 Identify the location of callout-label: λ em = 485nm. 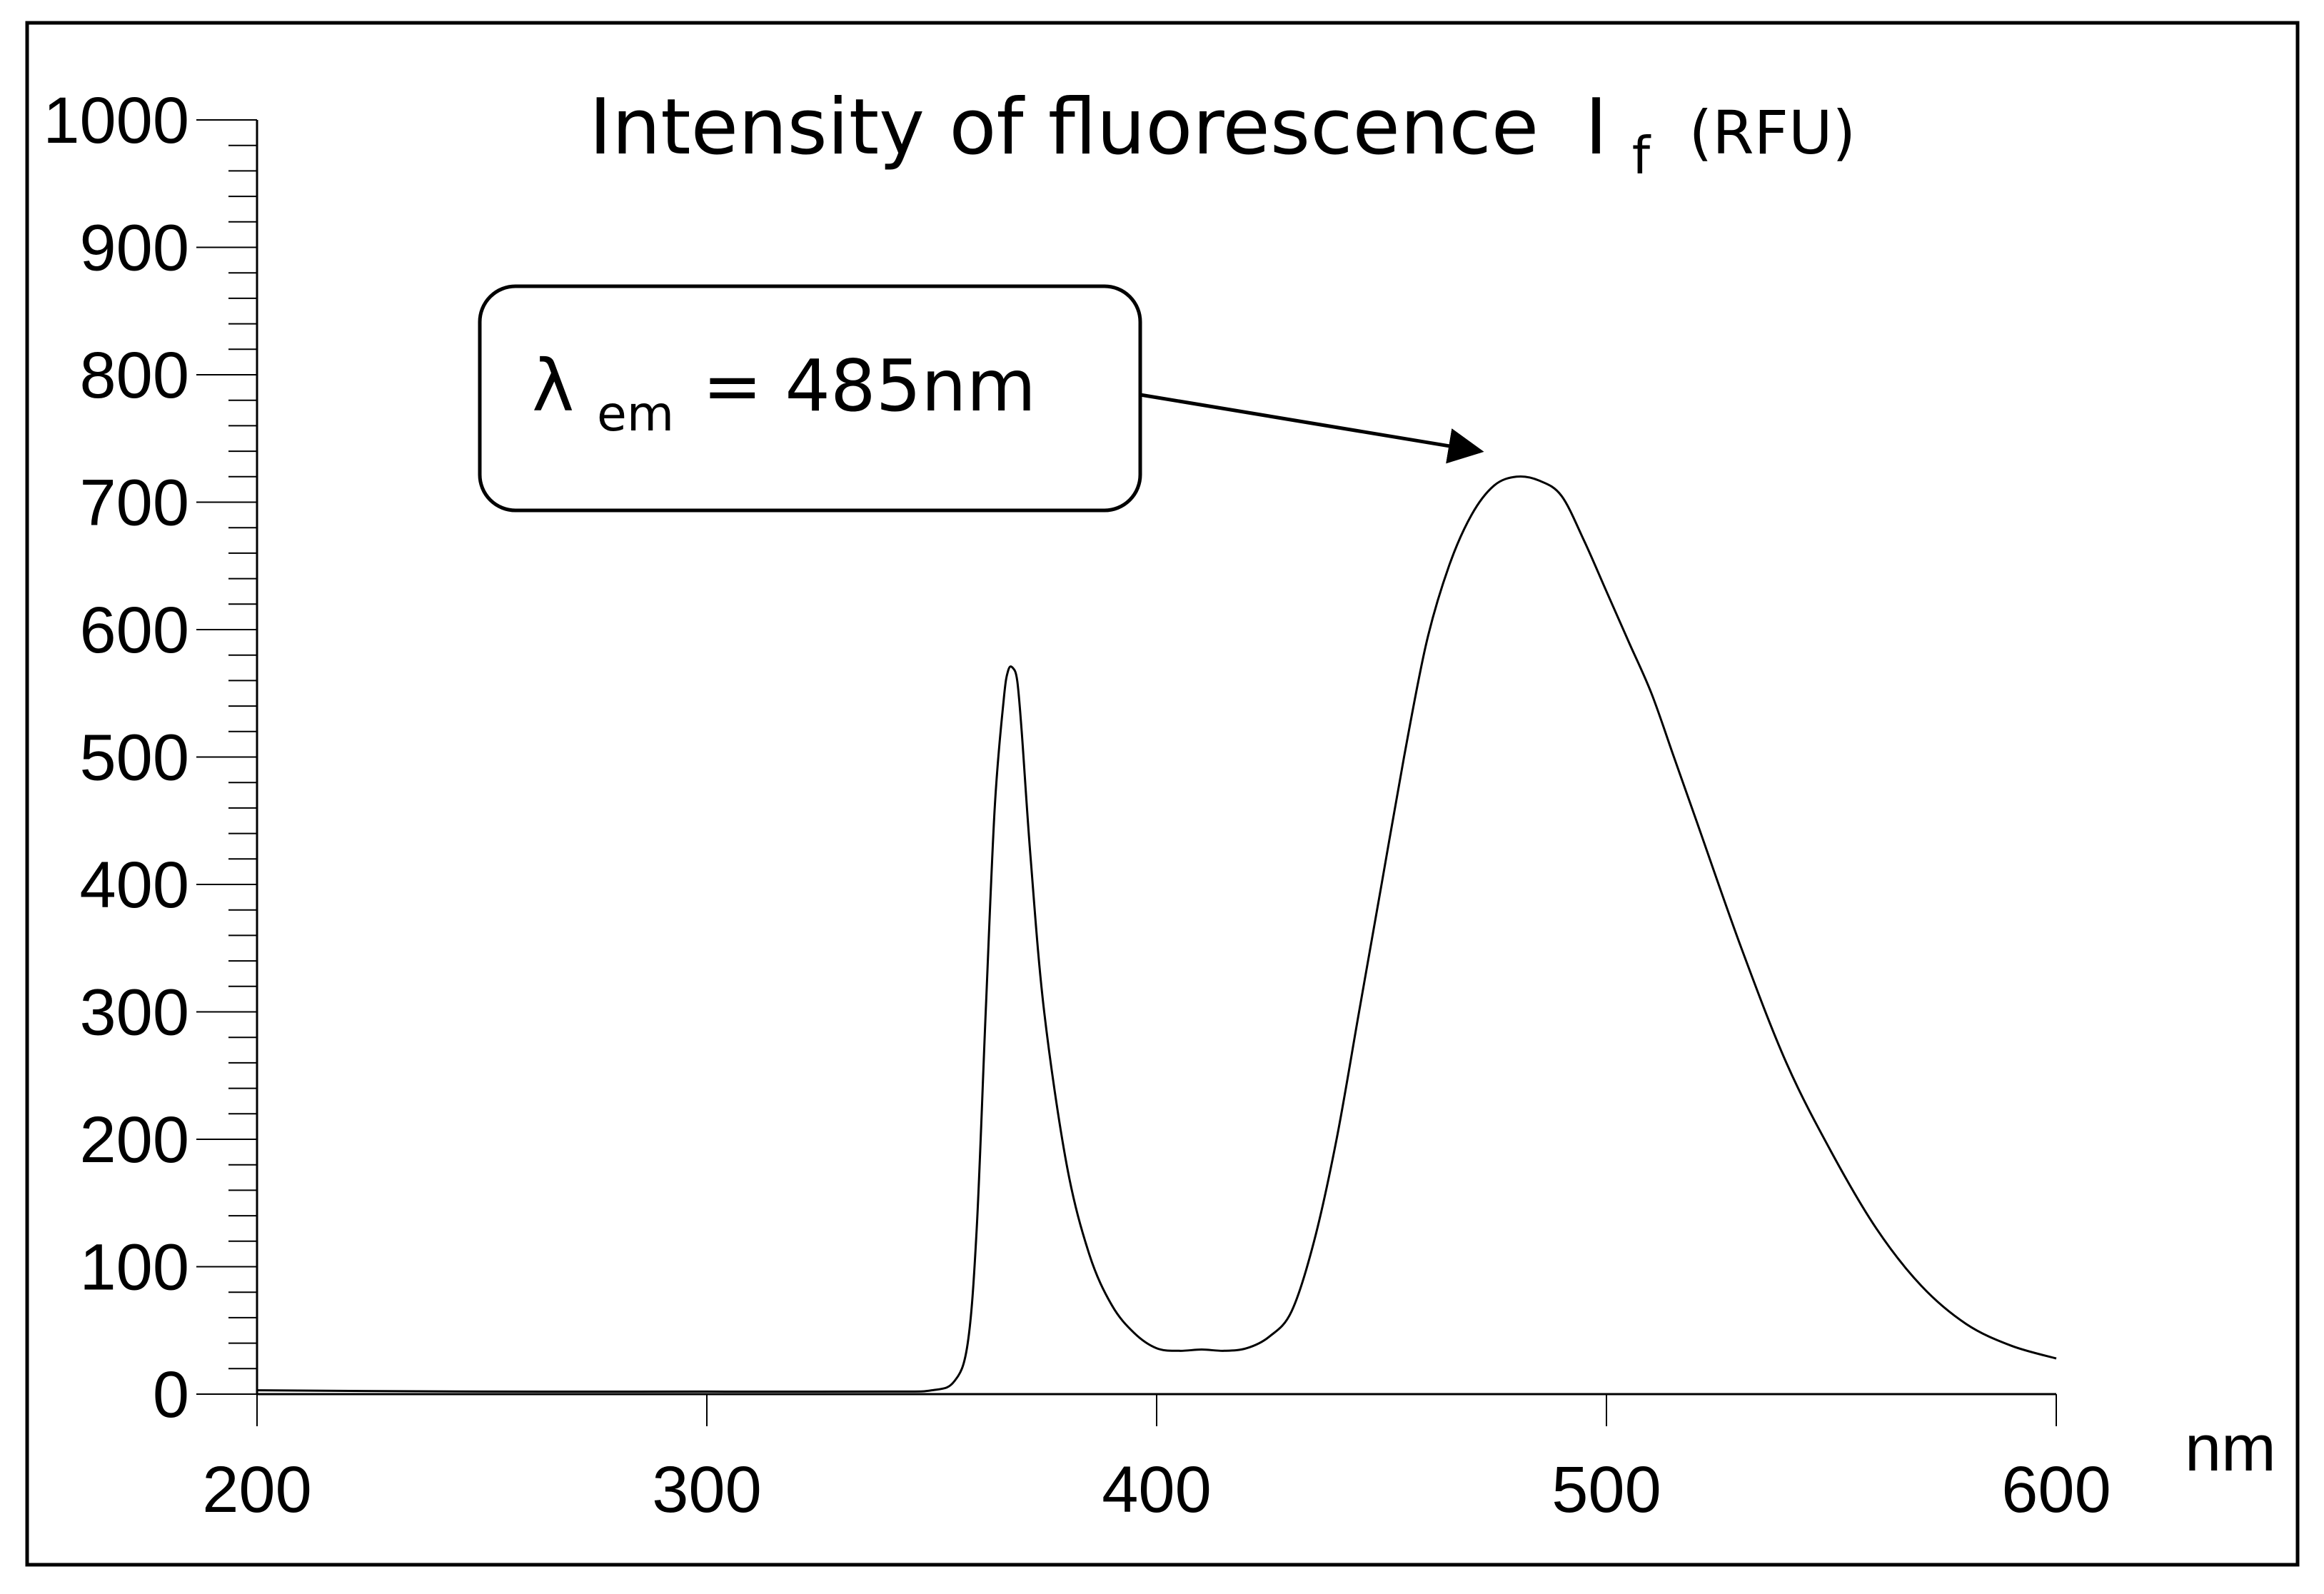
(784, 396).